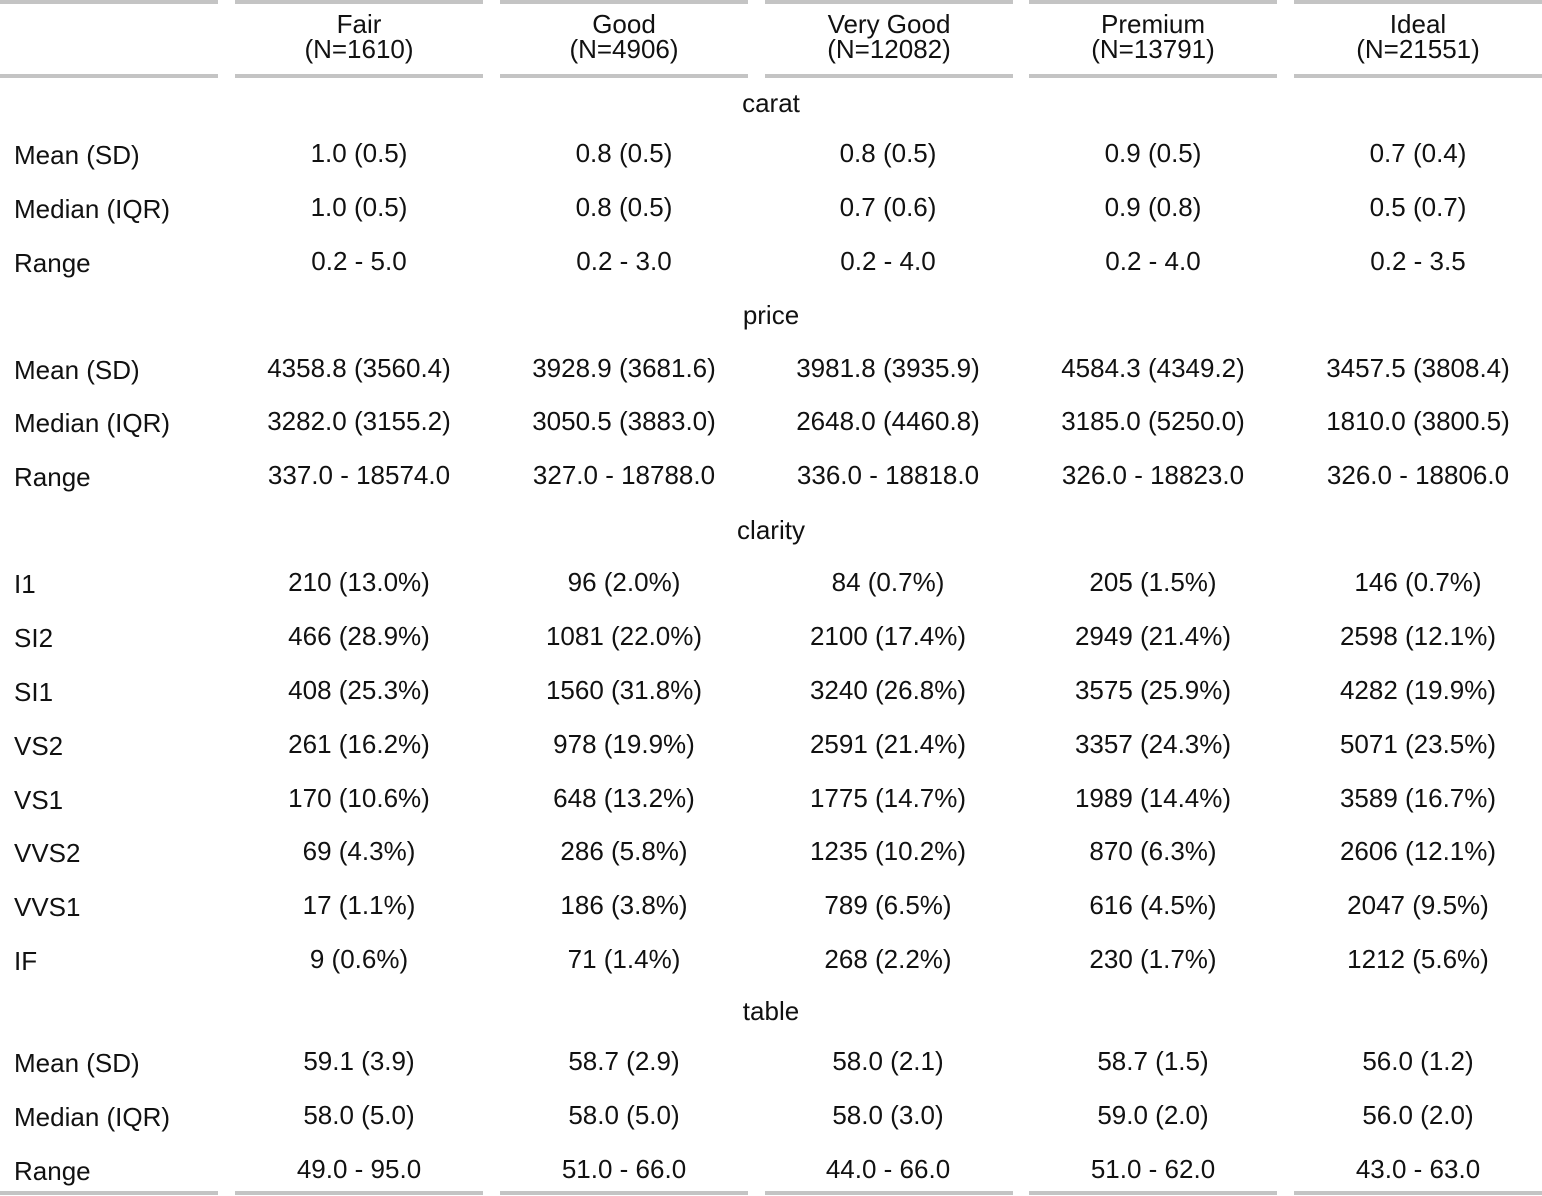 Image resolution: width=1542 pixels, height=1196 pixels. Describe the element at coordinates (1418, 24) in the screenshot. I see `column-name: Ideal` at that location.